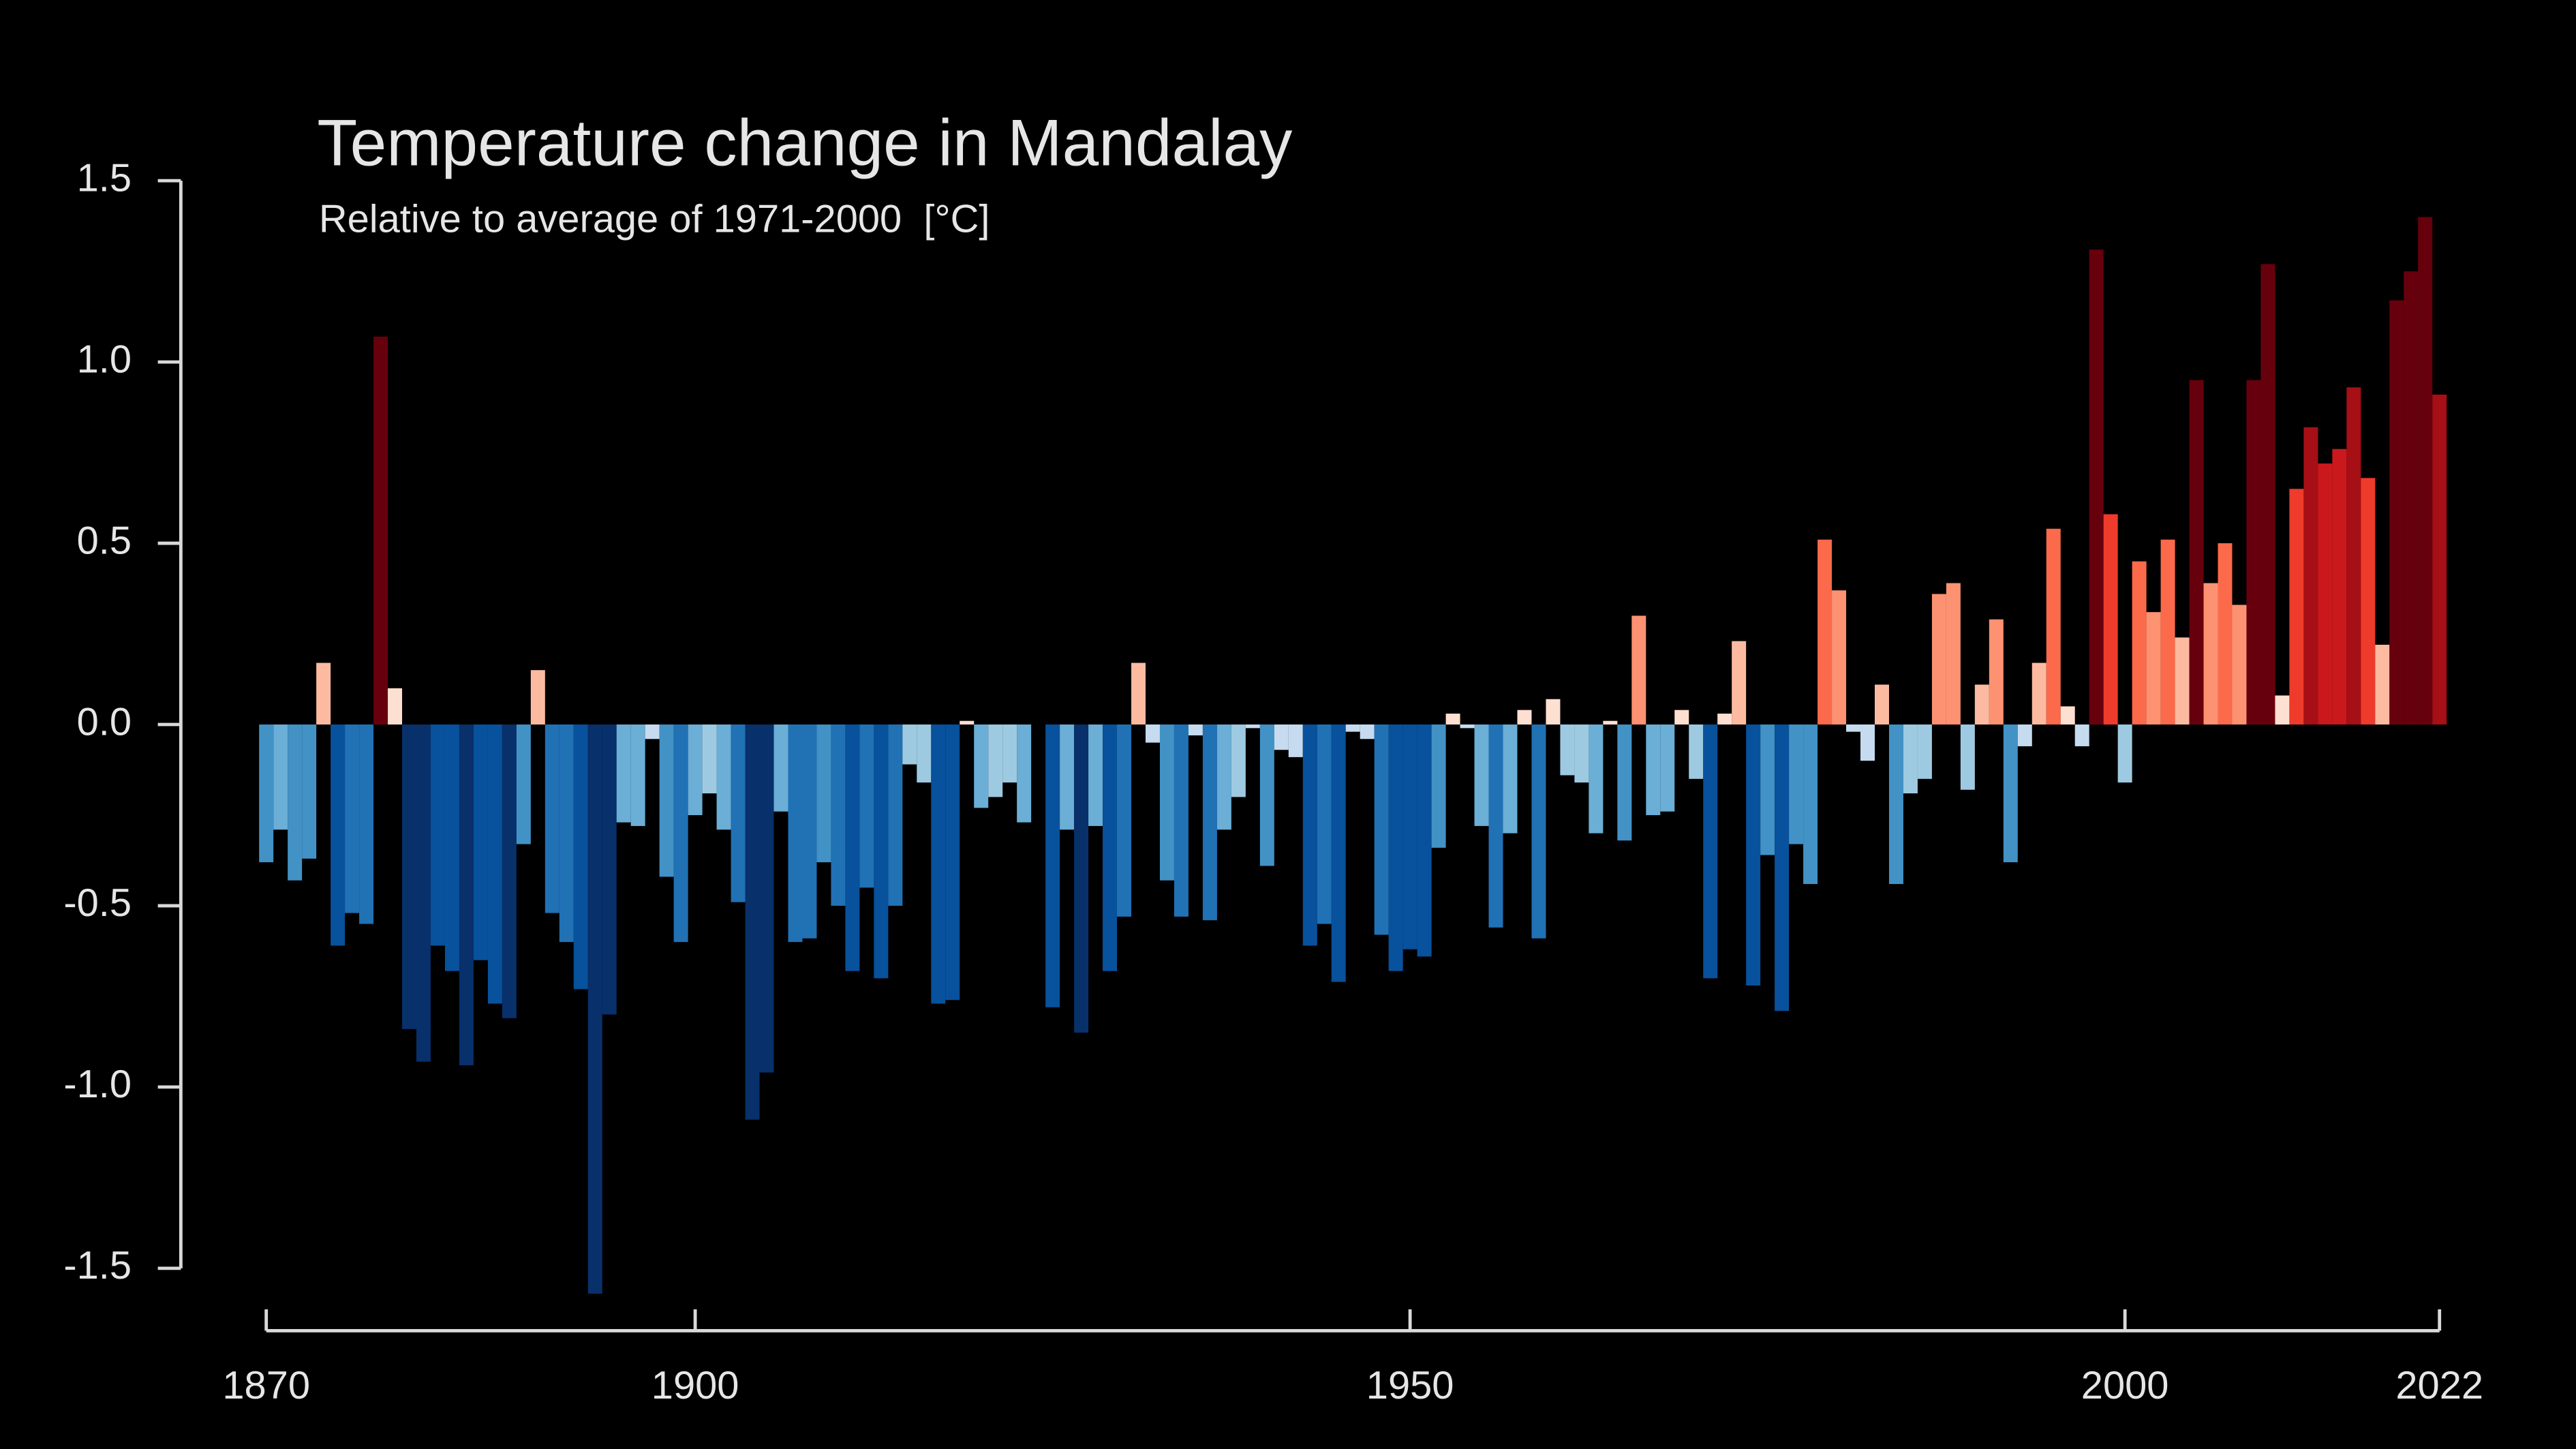 The image size is (2576, 1449). I want to click on y-tick-label: -1.0, so click(98, 1085).